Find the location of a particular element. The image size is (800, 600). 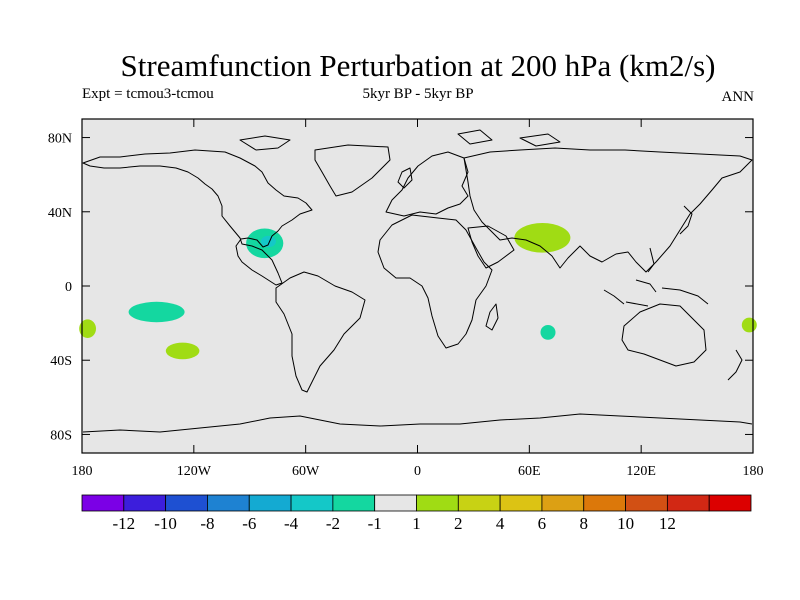

y-tick-label: 80S is located at coordinates (61, 435).